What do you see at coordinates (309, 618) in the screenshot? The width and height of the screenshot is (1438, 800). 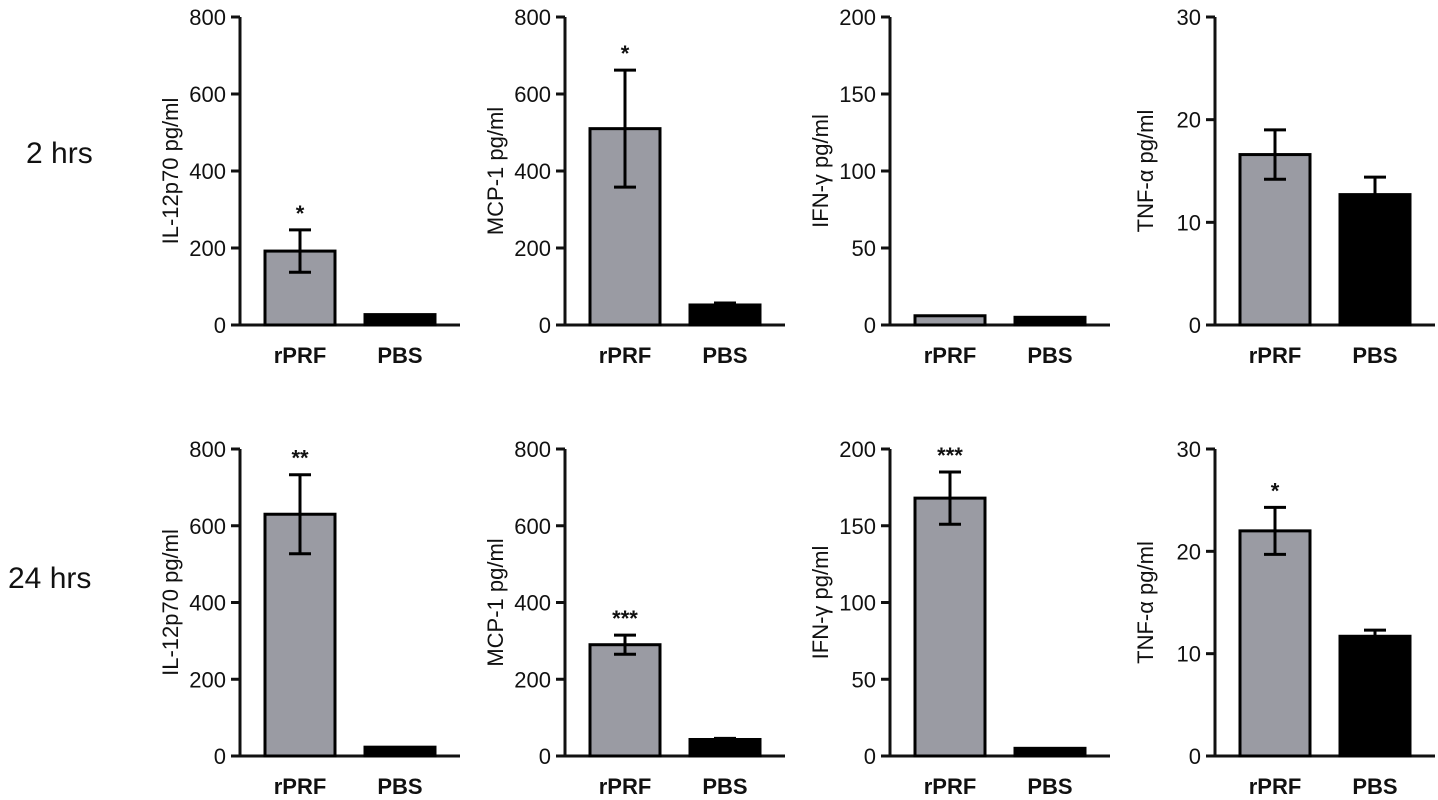 I see `chart-panel-5: 0 200 400 600 800 IL-12p70 pg/ml ** rPRF PBS` at bounding box center [309, 618].